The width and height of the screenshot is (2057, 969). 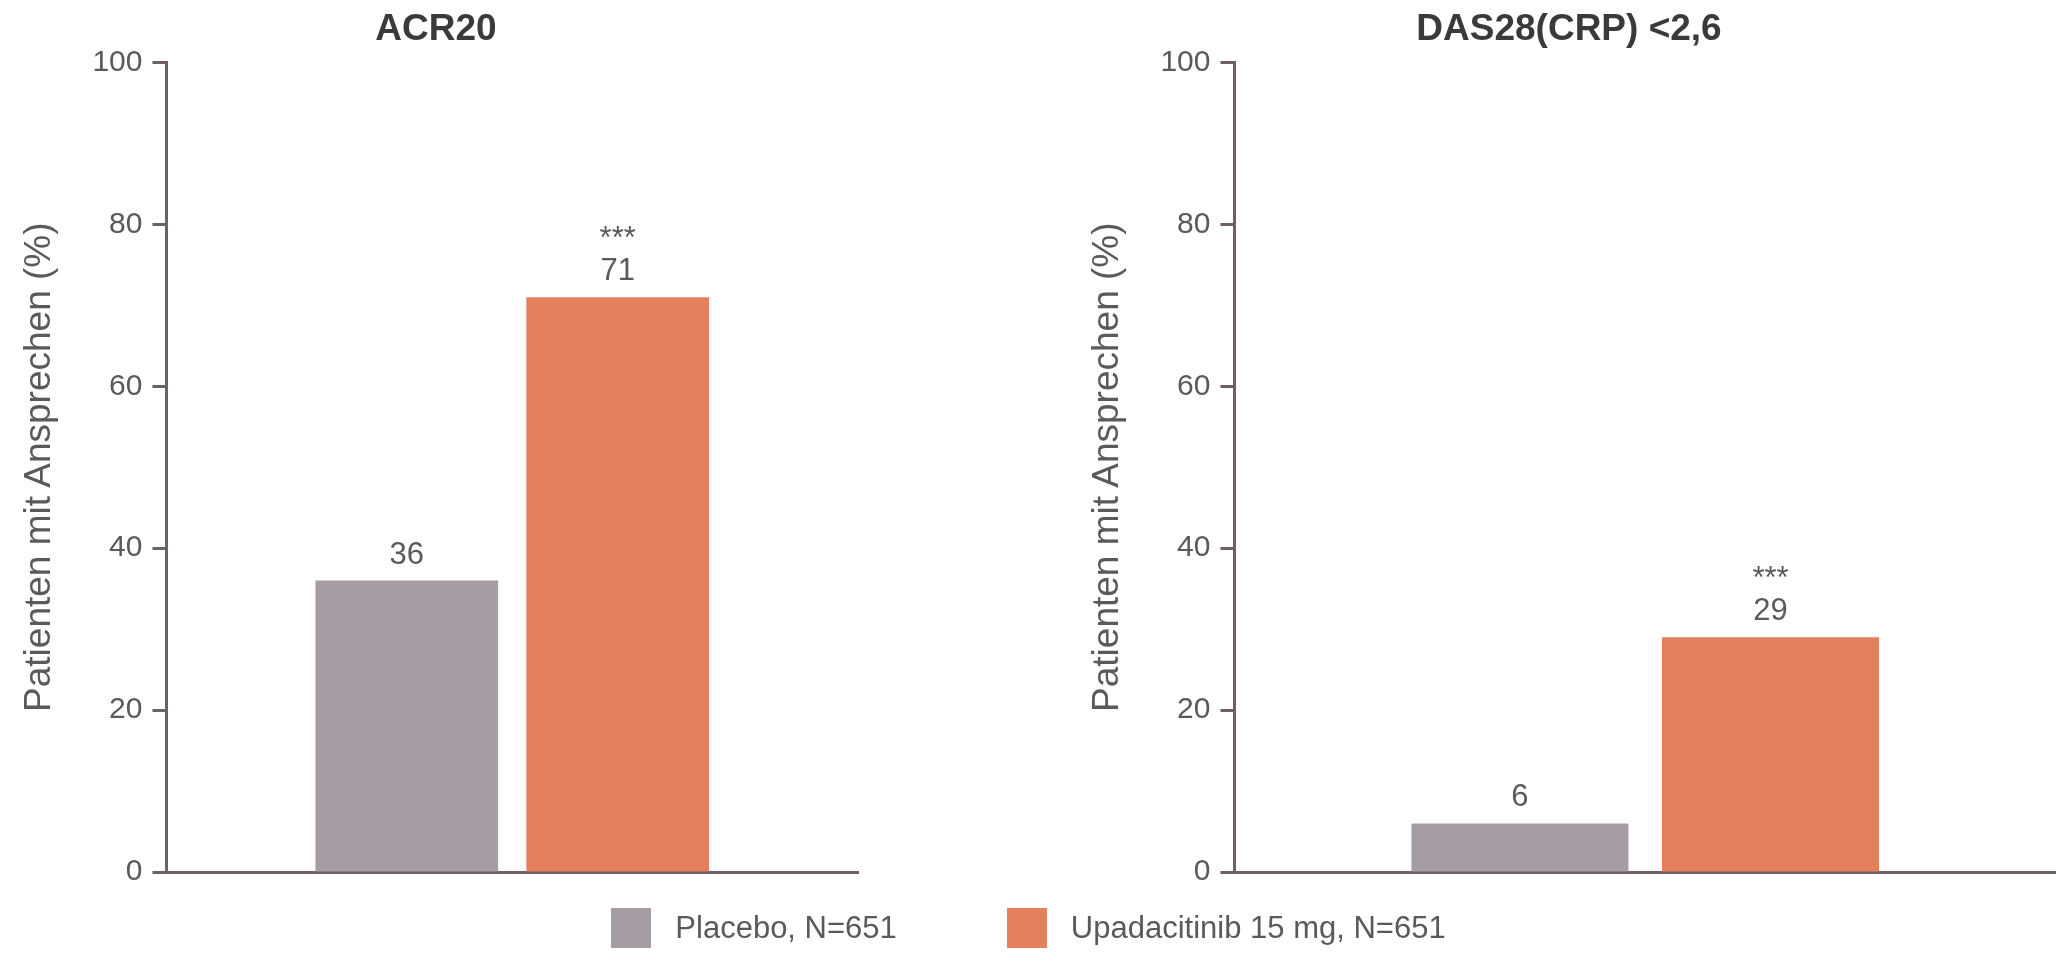 I want to click on legend-label: Upadacitinib 15 mg, N=651, so click(x=1258, y=928).